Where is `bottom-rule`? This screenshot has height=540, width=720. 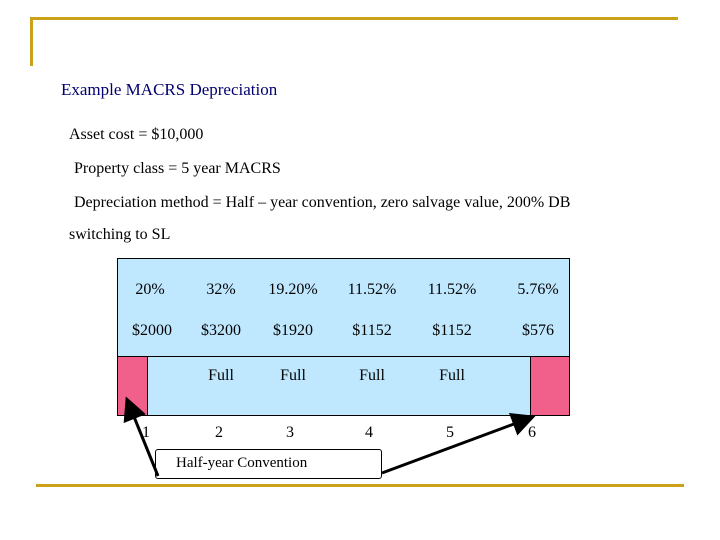
bottom-rule is located at coordinates (360, 485).